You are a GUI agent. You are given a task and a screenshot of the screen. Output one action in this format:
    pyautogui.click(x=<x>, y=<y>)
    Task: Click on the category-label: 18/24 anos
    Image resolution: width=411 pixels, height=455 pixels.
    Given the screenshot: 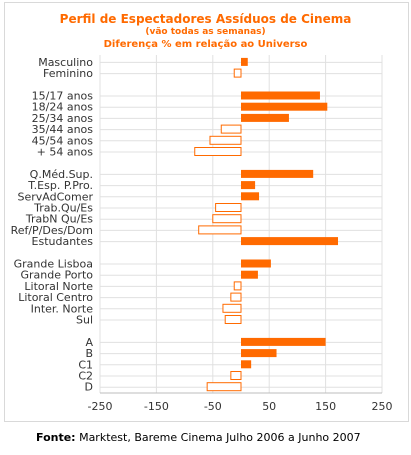 What is the action you would take?
    pyautogui.click(x=63, y=107)
    